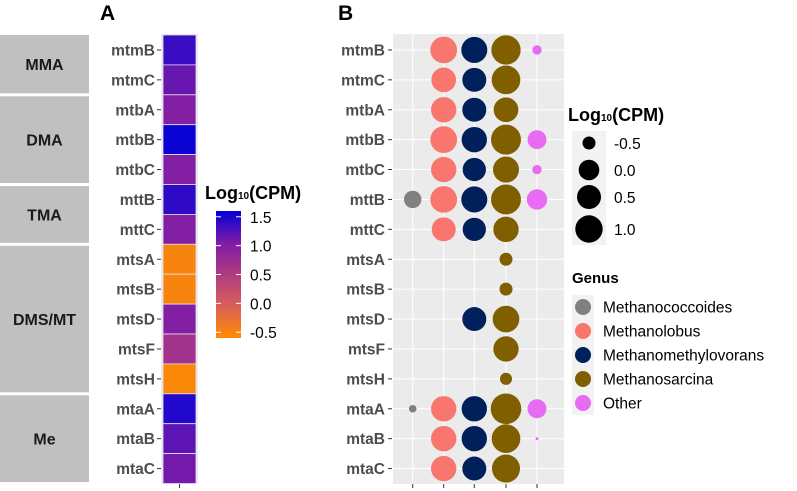 Image resolution: width=797 pixels, height=491 pixels. Describe the element at coordinates (365, 320) in the screenshot. I see `bubble-y-label: mtsD` at that location.